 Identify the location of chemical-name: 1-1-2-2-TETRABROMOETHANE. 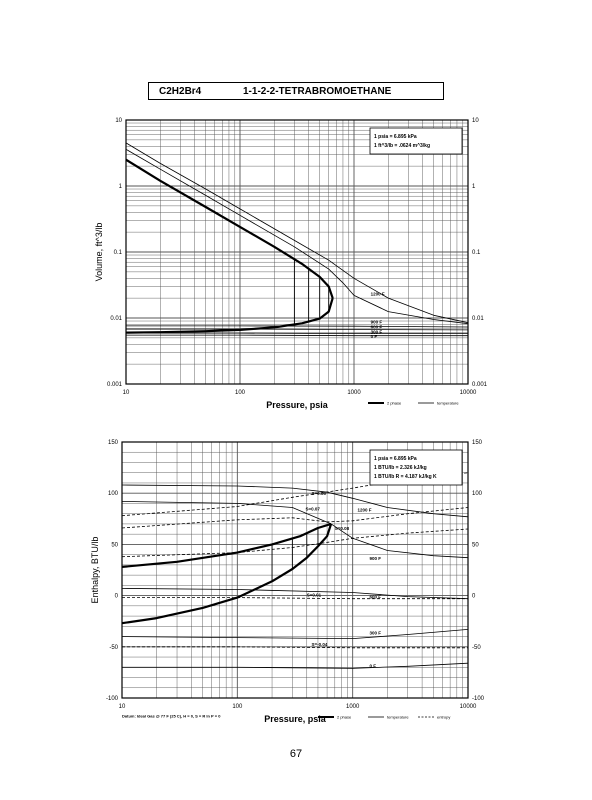
(317, 91).